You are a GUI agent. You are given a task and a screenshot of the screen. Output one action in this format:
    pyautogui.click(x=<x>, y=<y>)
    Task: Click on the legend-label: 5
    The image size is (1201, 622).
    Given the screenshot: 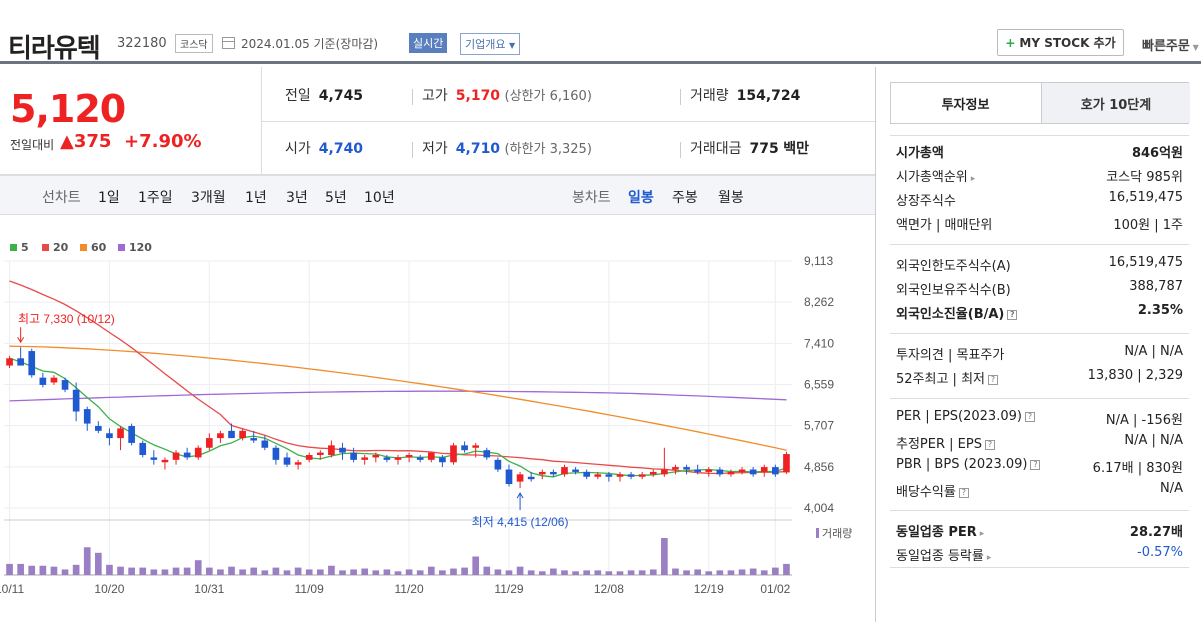 What is the action you would take?
    pyautogui.click(x=25, y=247)
    